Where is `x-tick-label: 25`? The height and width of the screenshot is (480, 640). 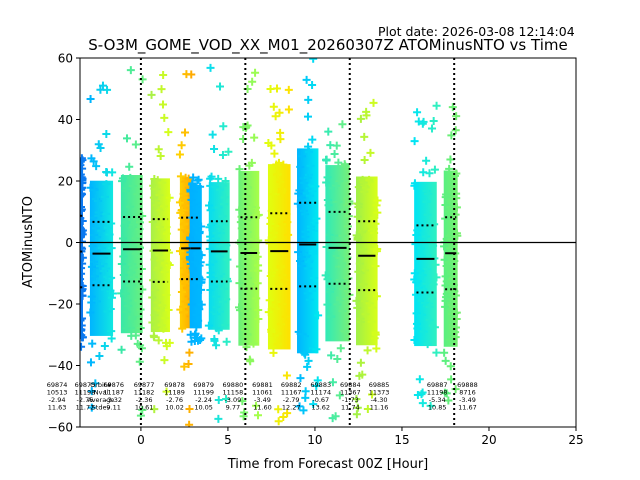
x-tick-label: 25 is located at coordinates (575, 440).